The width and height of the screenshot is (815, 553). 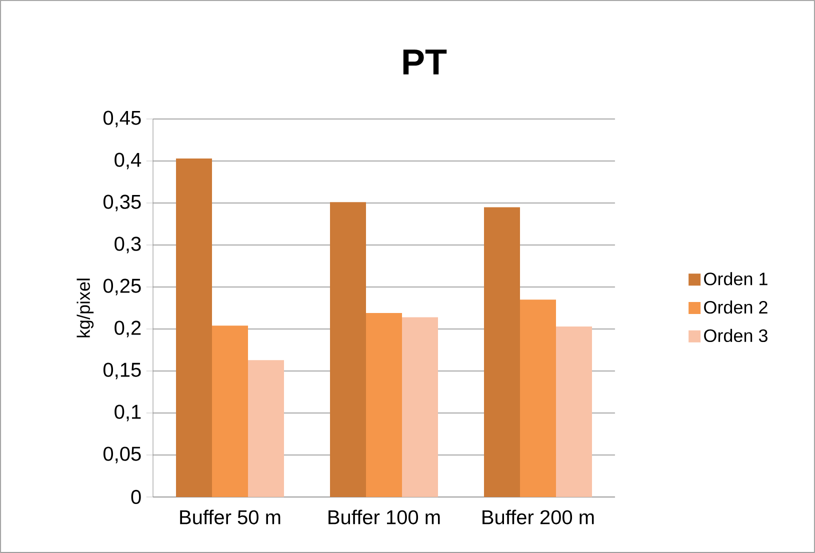 What do you see at coordinates (425, 62) in the screenshot?
I see `chart-title: PT` at bounding box center [425, 62].